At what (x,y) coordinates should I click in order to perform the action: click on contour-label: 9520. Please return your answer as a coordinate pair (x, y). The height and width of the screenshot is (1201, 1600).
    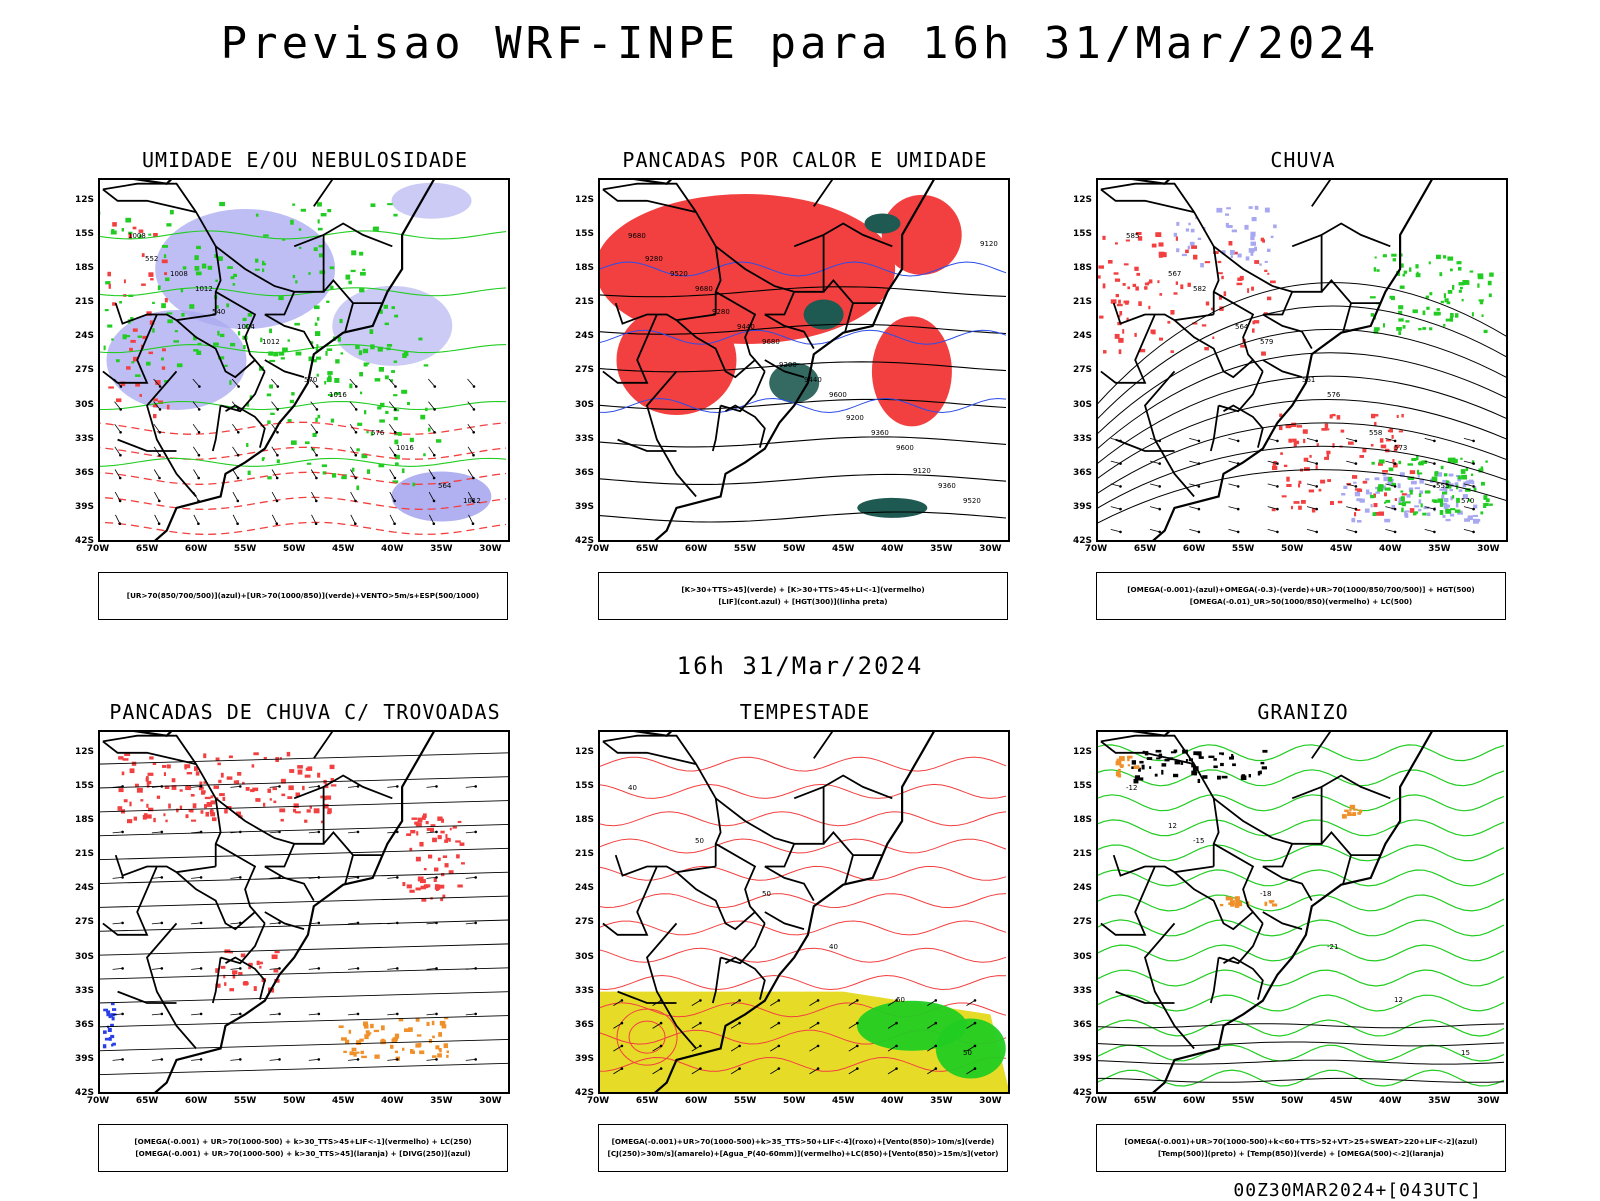
    Looking at the image, I should click on (679, 274).